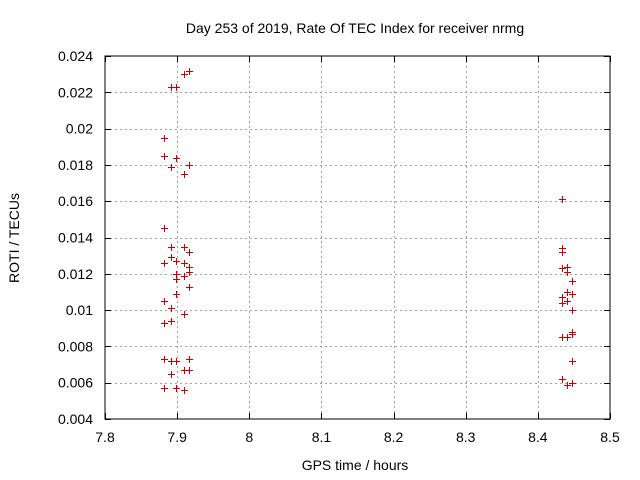 The height and width of the screenshot is (480, 640). I want to click on y-tick-label: 0.012, so click(75, 274).